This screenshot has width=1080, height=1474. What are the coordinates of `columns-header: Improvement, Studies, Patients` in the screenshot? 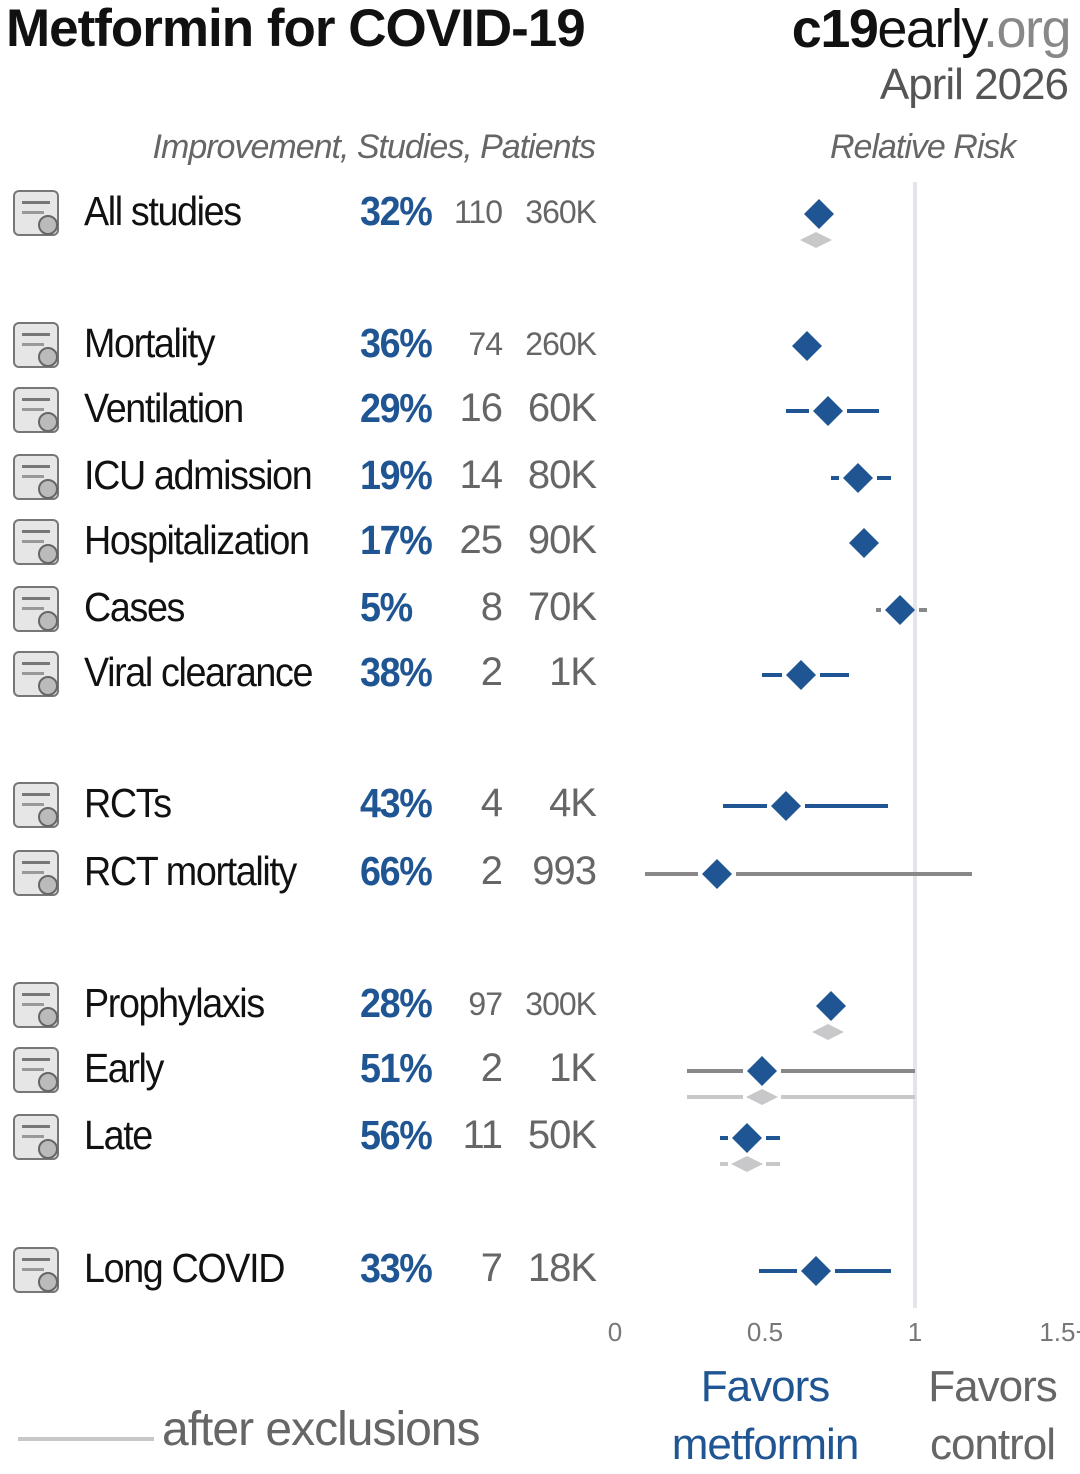 It's located at (374, 147).